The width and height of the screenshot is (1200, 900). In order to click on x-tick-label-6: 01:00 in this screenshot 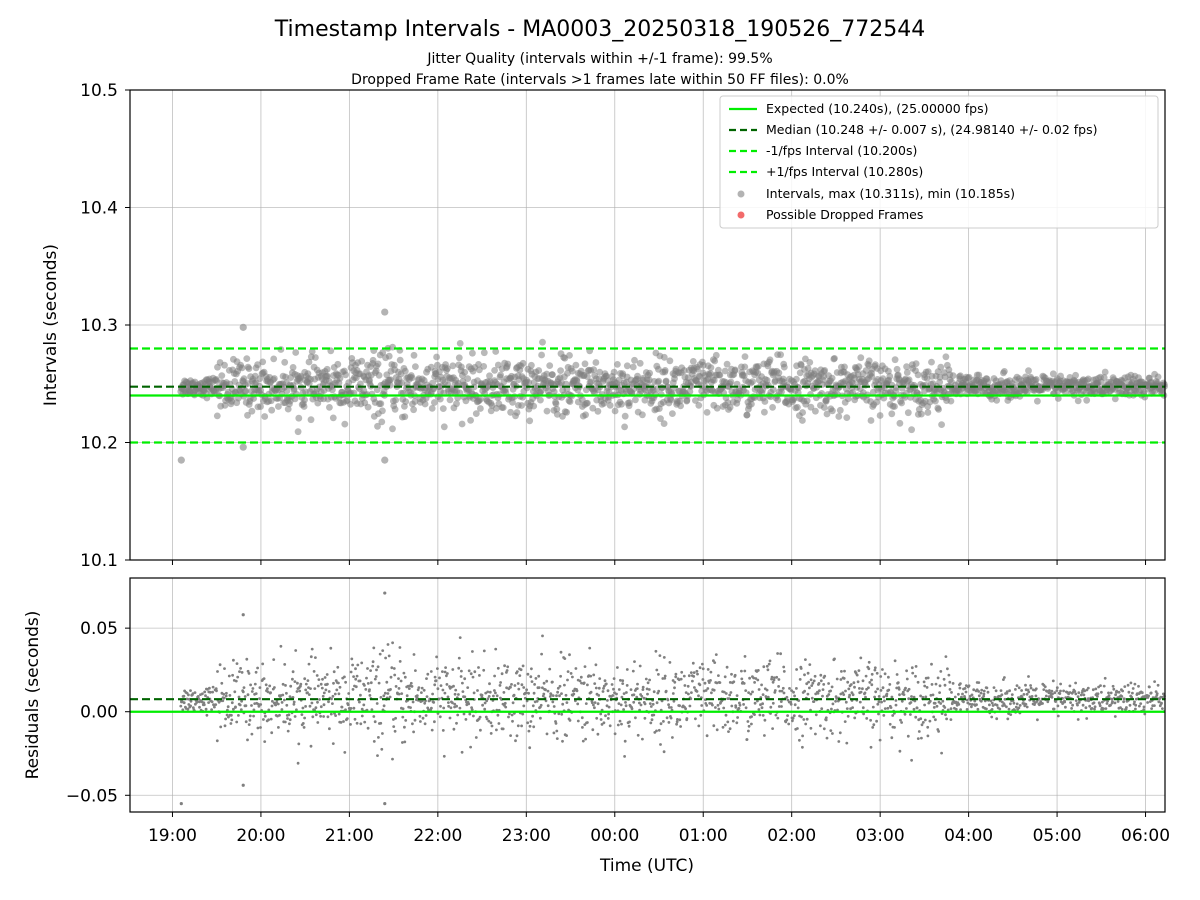, I will do `click(703, 836)`.